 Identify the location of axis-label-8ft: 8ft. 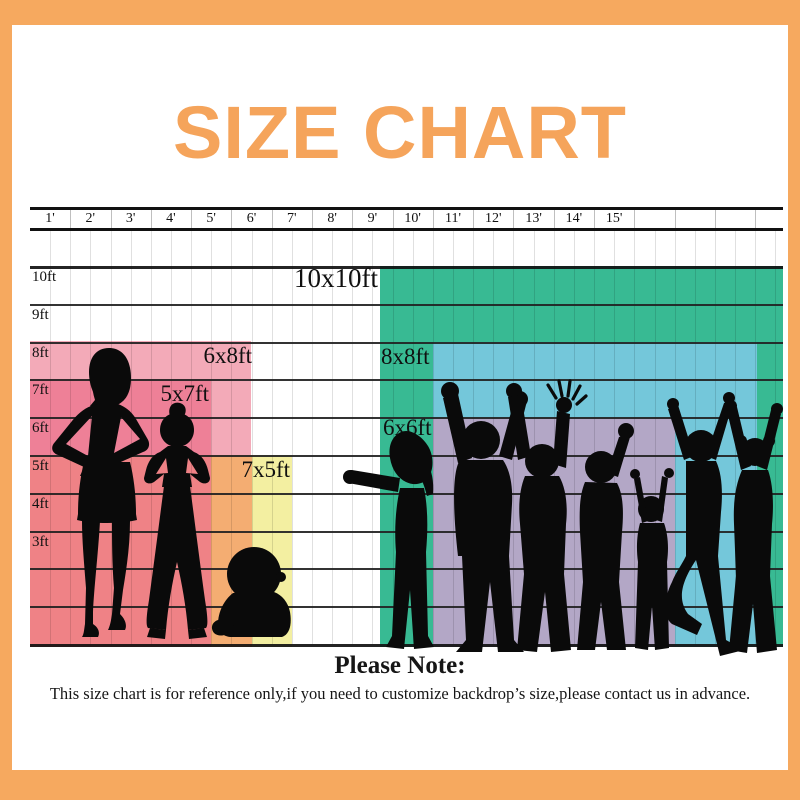
(40, 352).